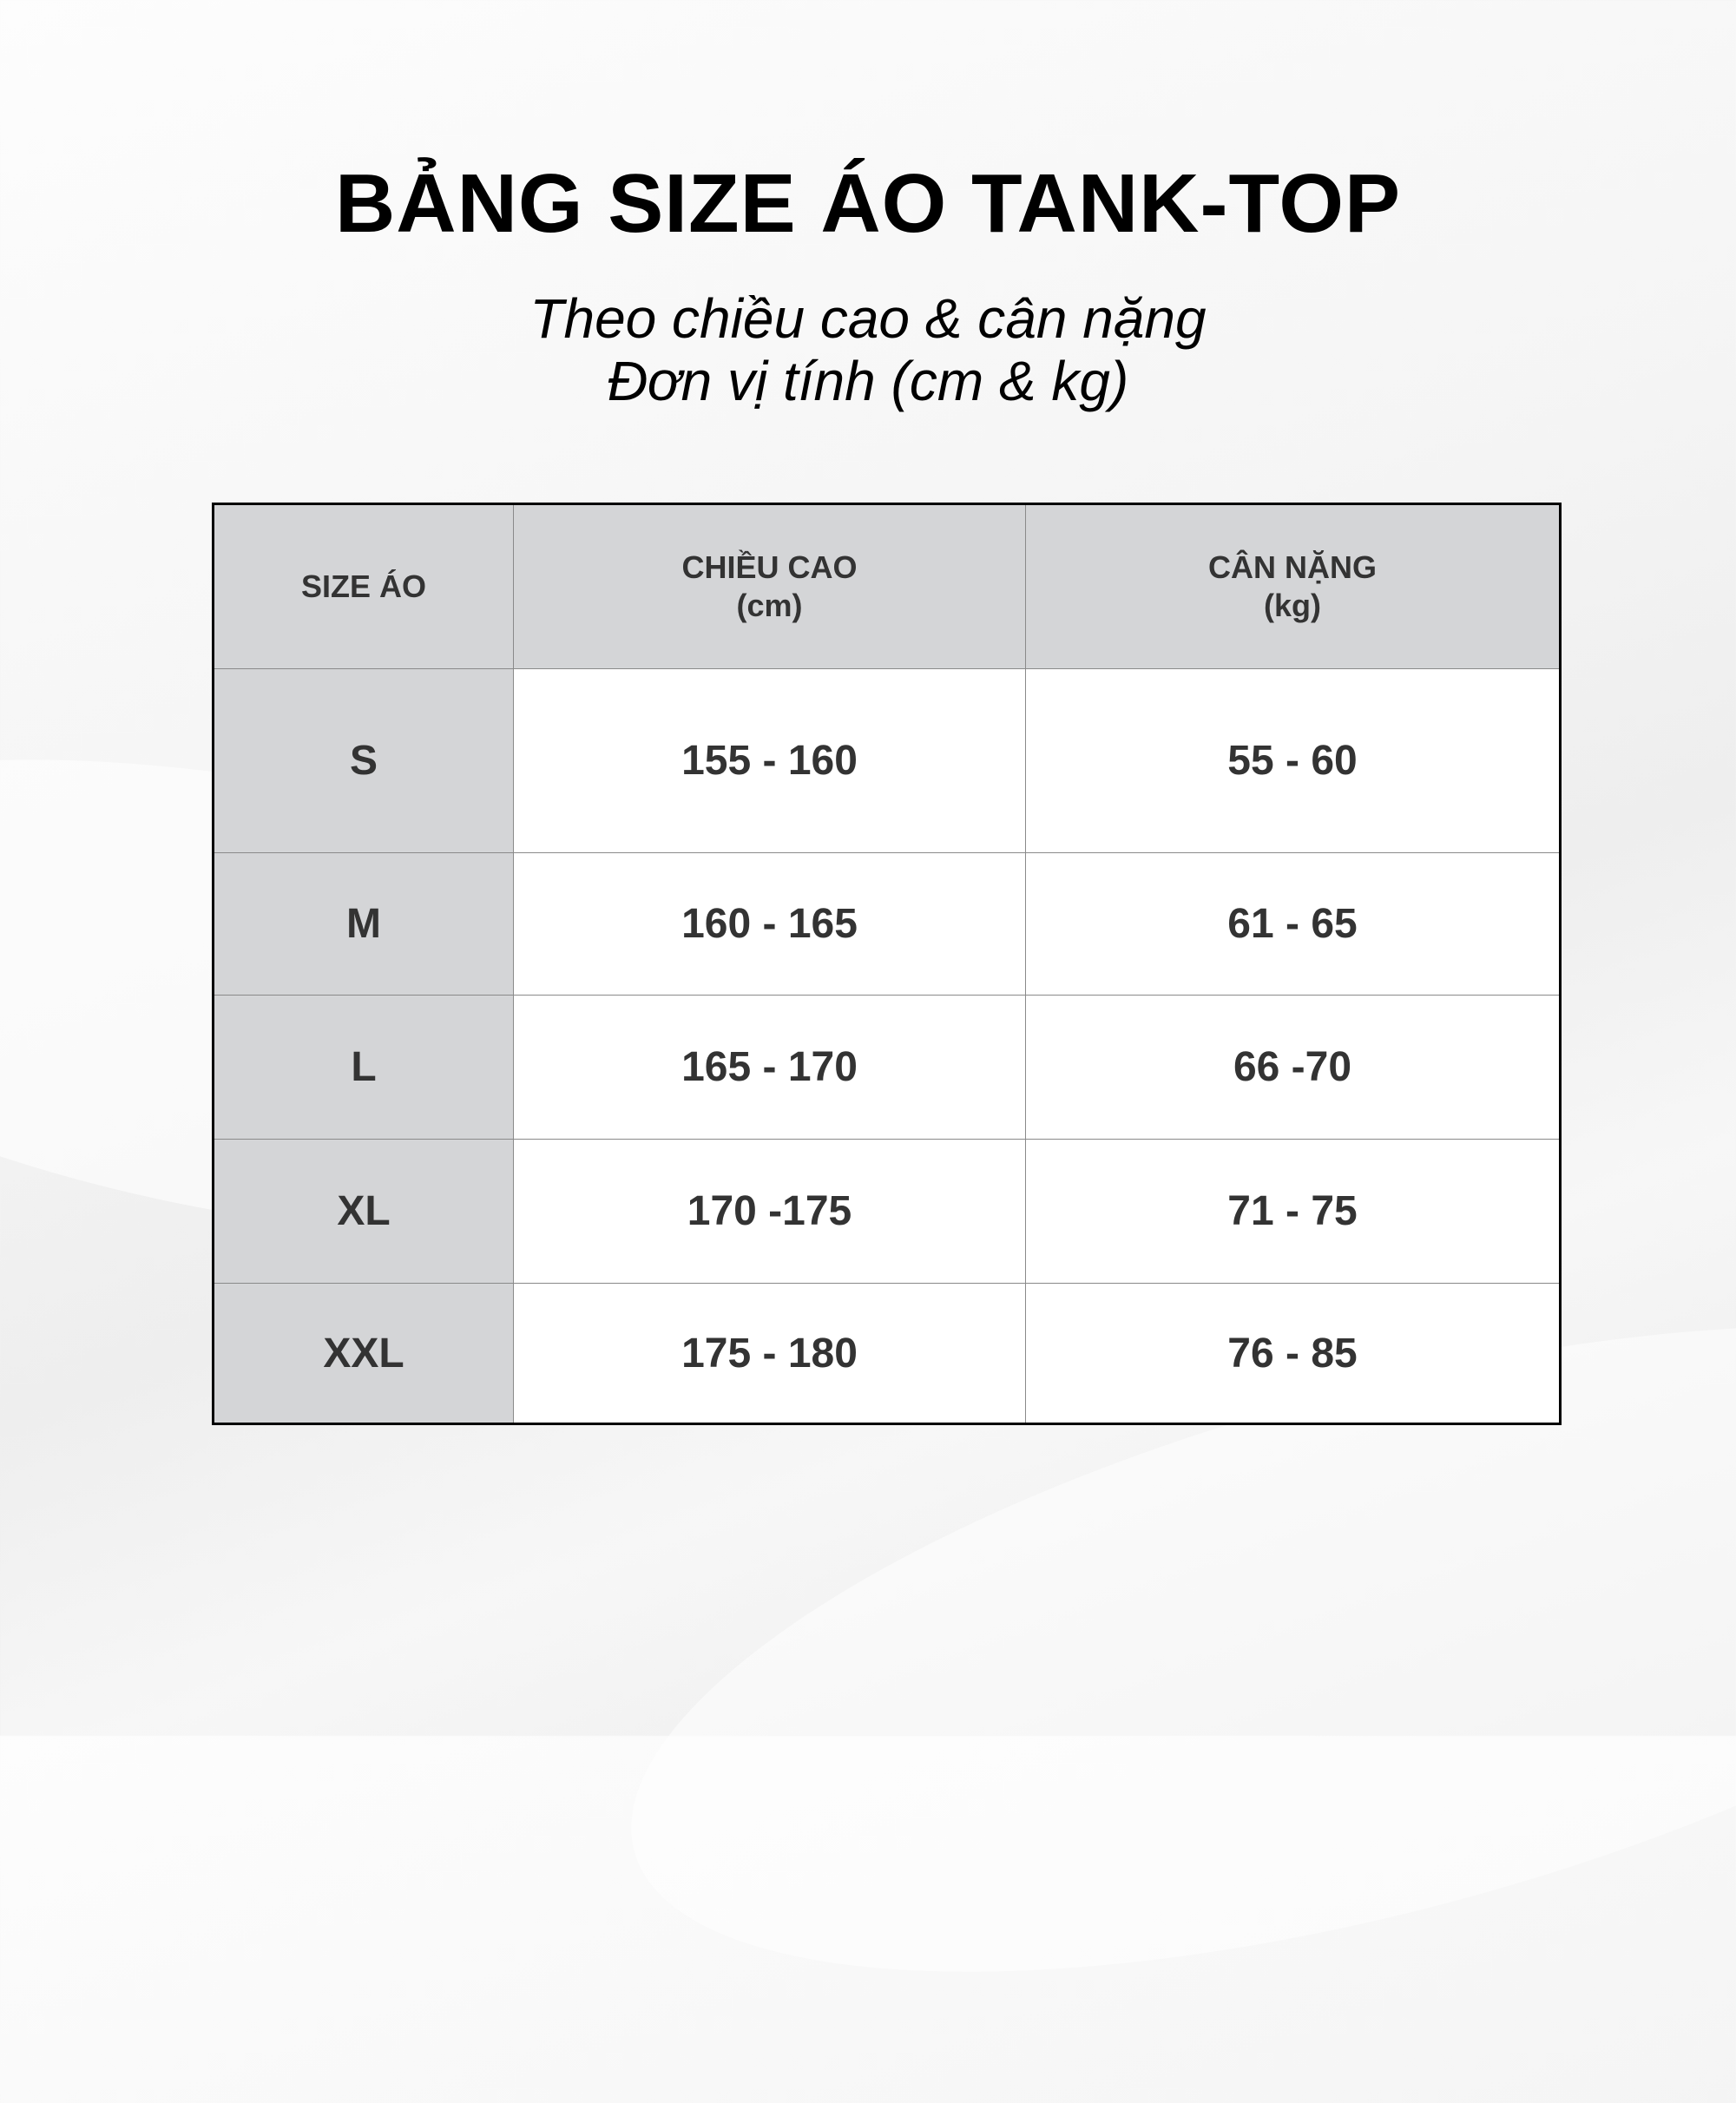 This screenshot has width=1736, height=2103. I want to click on table-row: XXL 175 - 180 76 - 85, so click(887, 1353).